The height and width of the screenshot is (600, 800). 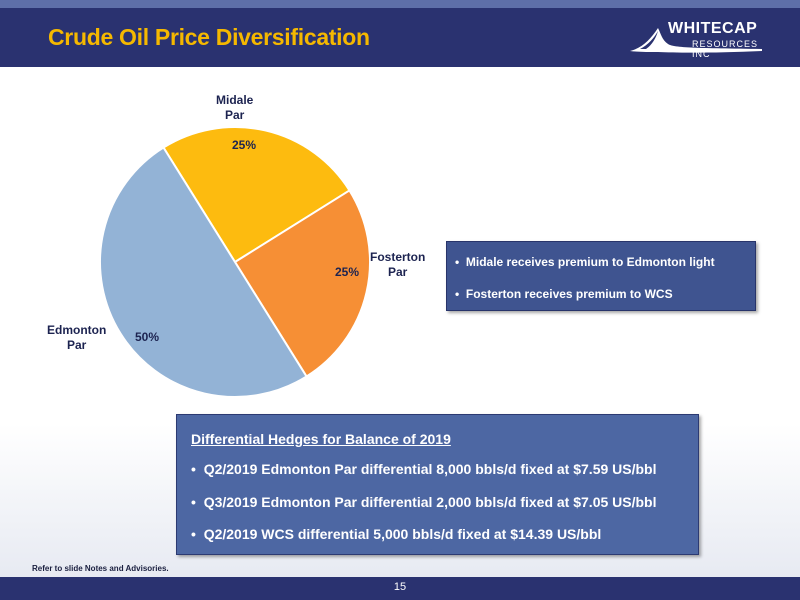 What do you see at coordinates (203, 272) in the screenshot?
I see `pie-slice-edmonton-par` at bounding box center [203, 272].